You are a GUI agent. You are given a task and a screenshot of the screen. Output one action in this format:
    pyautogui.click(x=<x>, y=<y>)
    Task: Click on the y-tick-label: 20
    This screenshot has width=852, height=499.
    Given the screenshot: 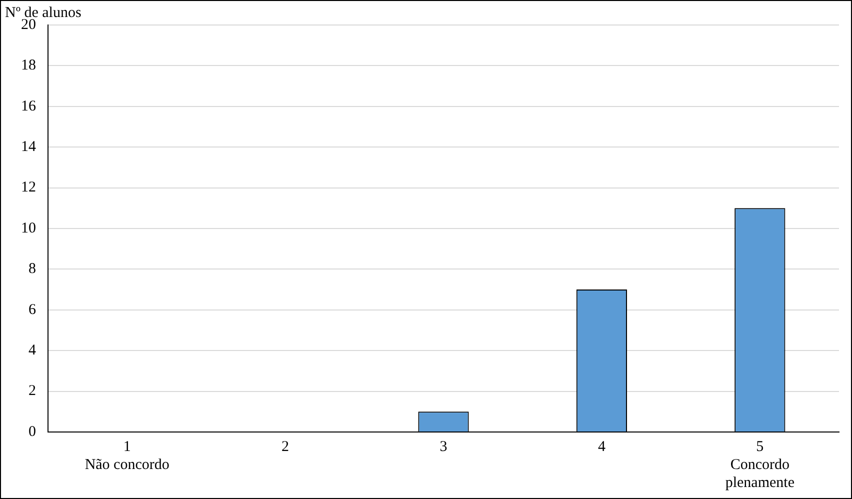 What is the action you would take?
    pyautogui.click(x=28, y=24)
    